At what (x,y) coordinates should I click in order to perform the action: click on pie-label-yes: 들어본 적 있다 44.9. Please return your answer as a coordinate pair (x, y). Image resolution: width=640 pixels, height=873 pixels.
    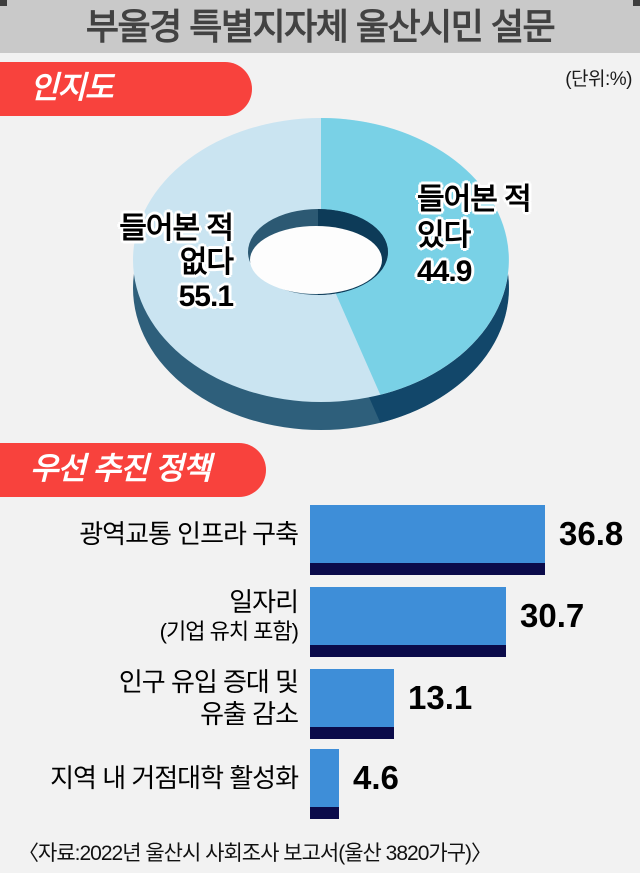
    Looking at the image, I should click on (474, 236).